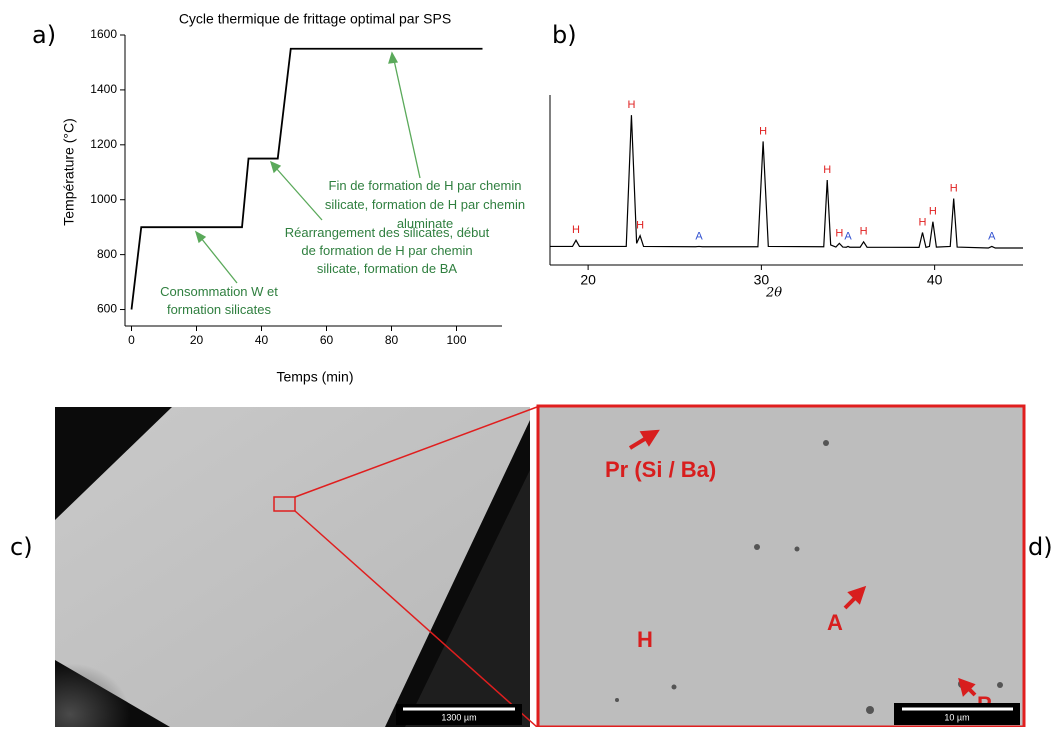 The height and width of the screenshot is (732, 1056). I want to click on y-tick-label: 1600, so click(103, 34).